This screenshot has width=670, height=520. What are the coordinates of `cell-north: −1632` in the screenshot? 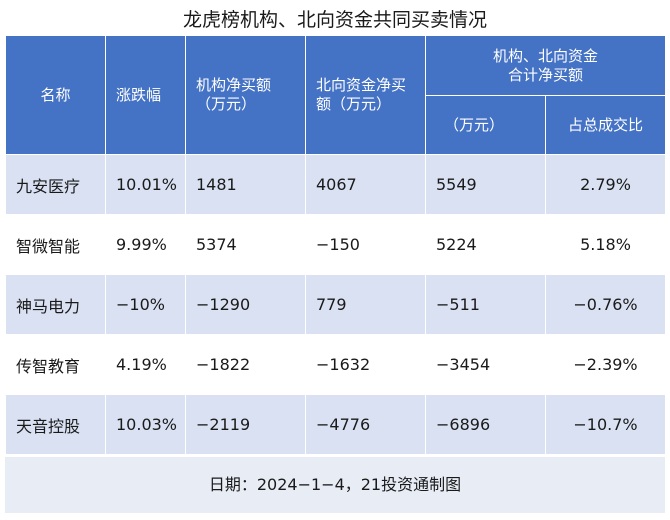 It's located at (365, 364).